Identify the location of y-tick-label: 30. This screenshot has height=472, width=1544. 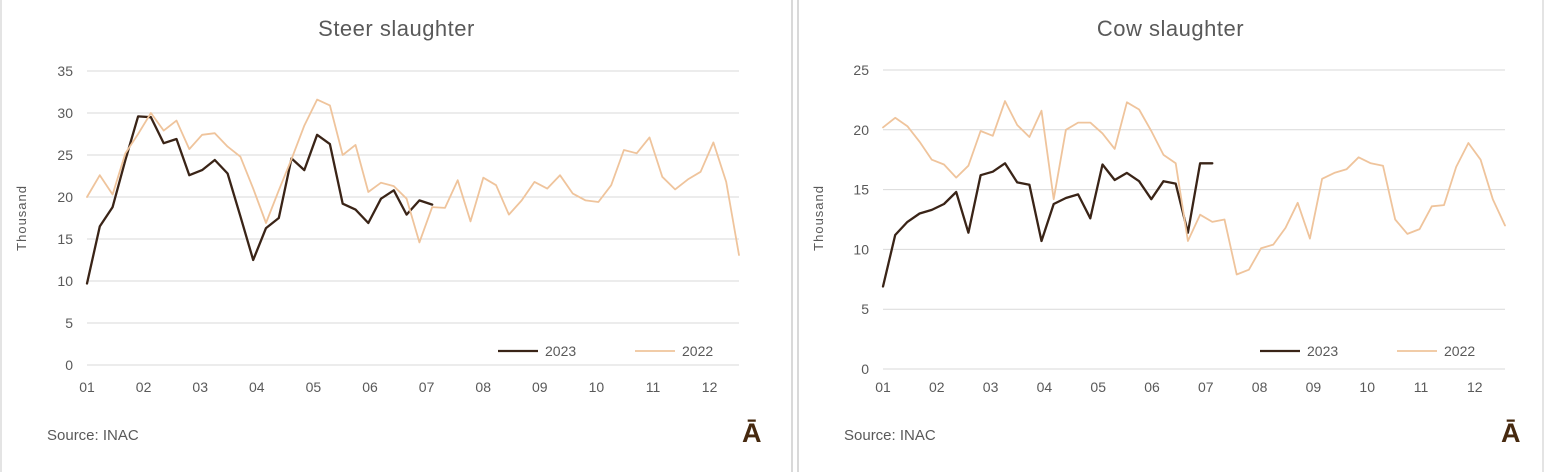
(65, 113).